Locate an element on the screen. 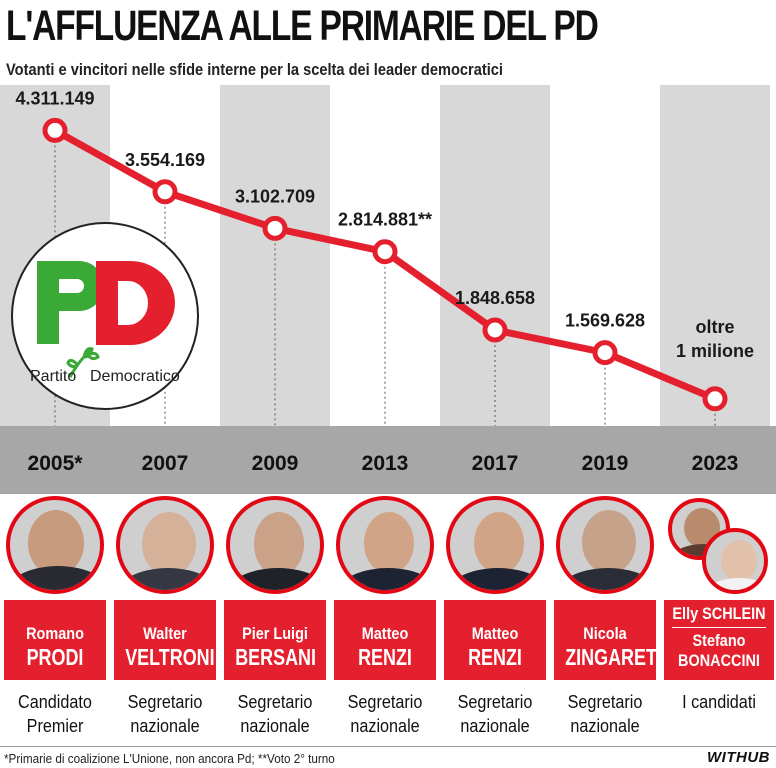 This screenshot has height=768, width=776. role-label: I candidati is located at coordinates (719, 702).